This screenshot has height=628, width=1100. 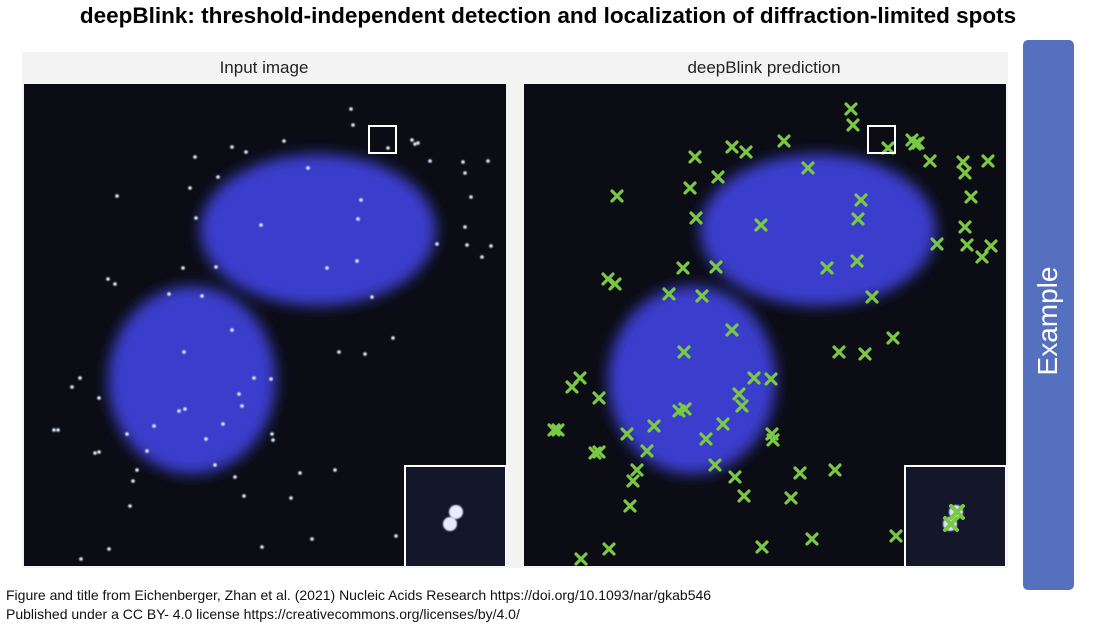 What do you see at coordinates (264, 67) in the screenshot?
I see `panel-label: Input image` at bounding box center [264, 67].